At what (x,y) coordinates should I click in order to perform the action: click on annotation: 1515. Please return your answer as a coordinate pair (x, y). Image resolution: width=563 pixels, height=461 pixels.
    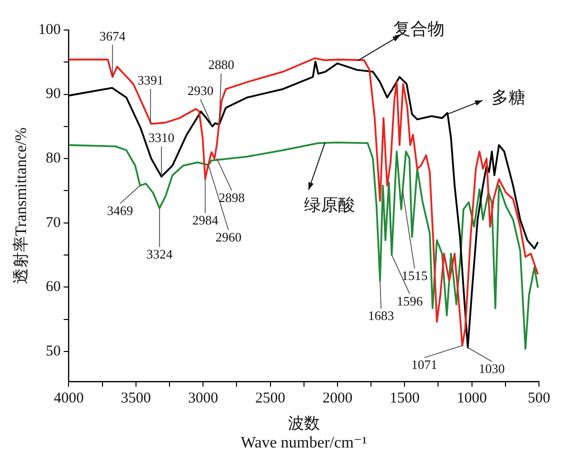
    Looking at the image, I should click on (415, 276).